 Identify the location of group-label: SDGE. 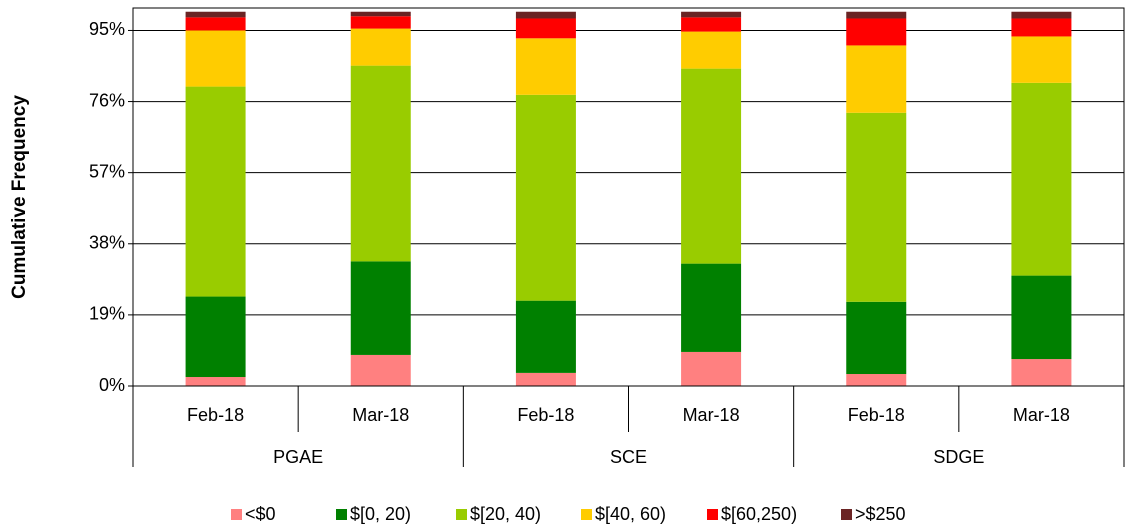
(958, 457).